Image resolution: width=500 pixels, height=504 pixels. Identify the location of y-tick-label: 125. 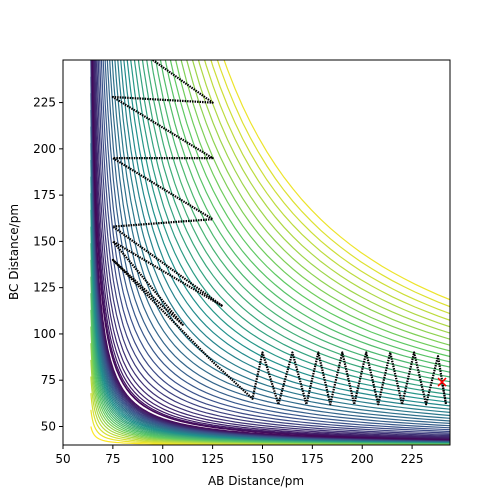
(44, 288).